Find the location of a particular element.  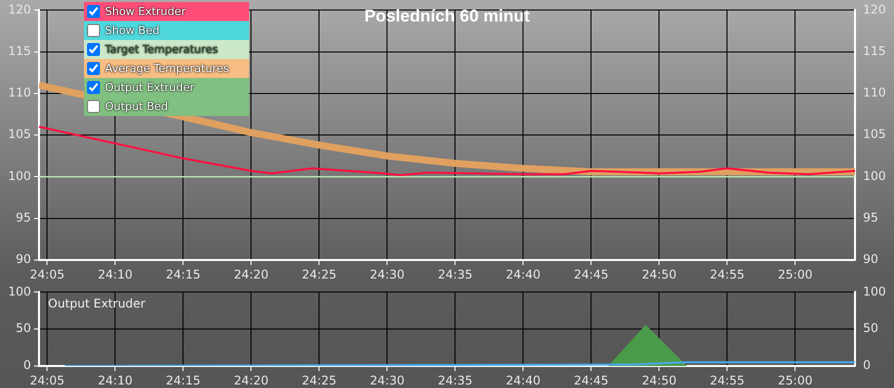

y2-tick-label: 90 is located at coordinates (870, 259).